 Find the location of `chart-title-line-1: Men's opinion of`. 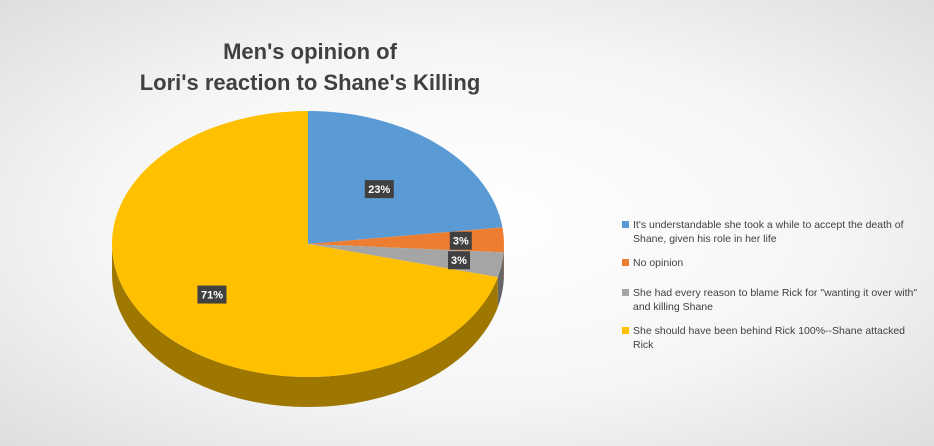

chart-title-line-1: Men's opinion of is located at coordinates (310, 51).